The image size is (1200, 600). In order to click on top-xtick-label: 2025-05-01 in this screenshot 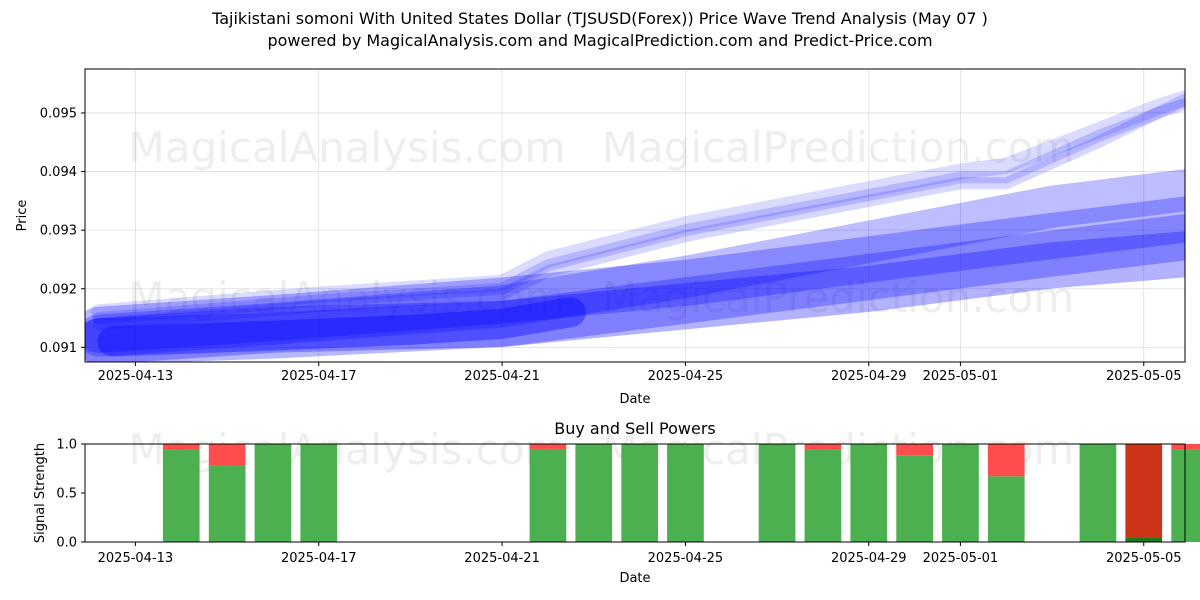, I will do `click(961, 376)`.